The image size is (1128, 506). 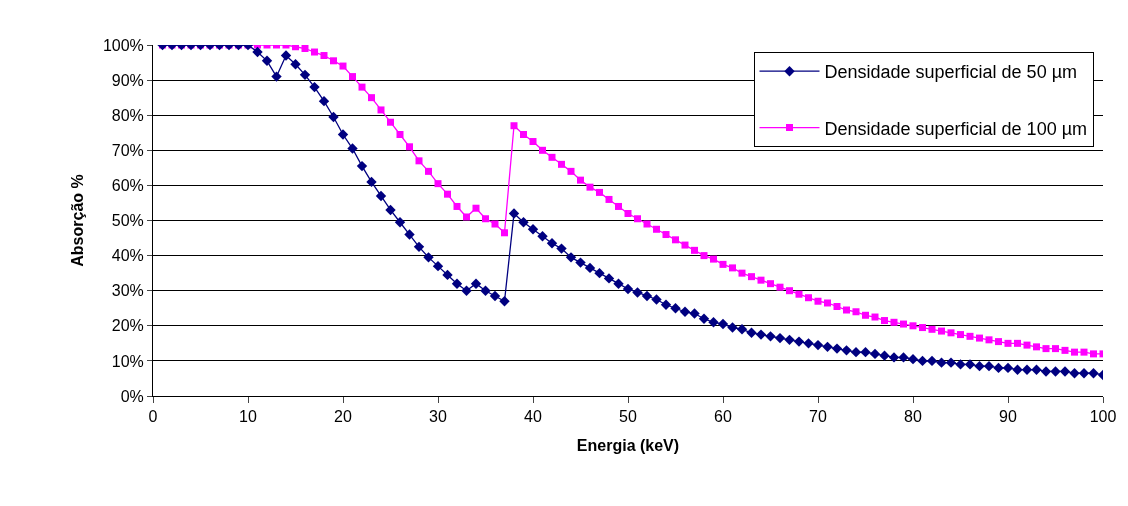 What do you see at coordinates (248, 417) in the screenshot?
I see `x-tick-label: 10` at bounding box center [248, 417].